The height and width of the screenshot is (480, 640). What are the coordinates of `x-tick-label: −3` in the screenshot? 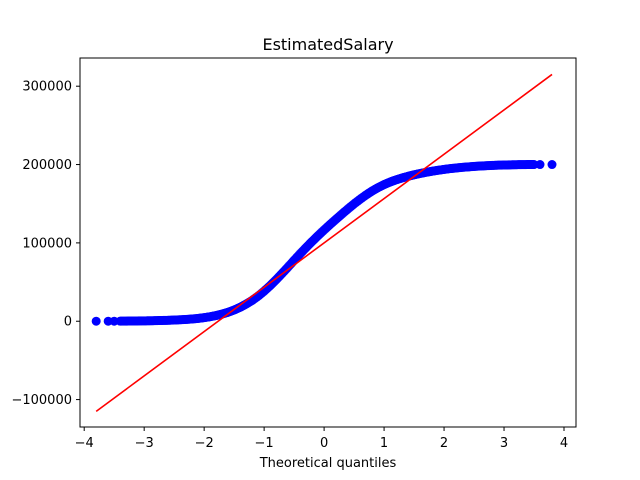 It's located at (144, 443).